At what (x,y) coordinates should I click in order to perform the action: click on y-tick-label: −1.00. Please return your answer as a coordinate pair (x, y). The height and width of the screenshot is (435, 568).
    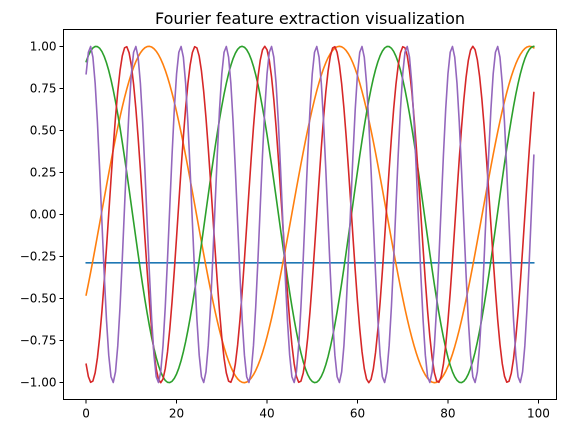
    Looking at the image, I should click on (38, 383).